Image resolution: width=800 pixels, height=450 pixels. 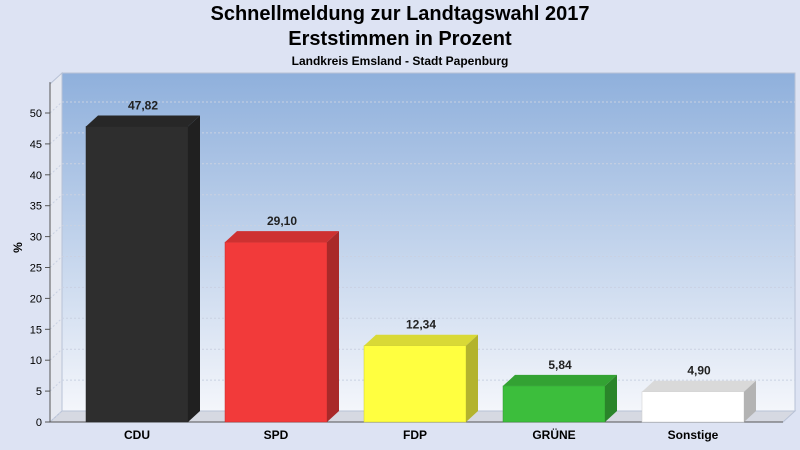 What do you see at coordinates (39, 392) in the screenshot?
I see `y-tick-label: 5` at bounding box center [39, 392].